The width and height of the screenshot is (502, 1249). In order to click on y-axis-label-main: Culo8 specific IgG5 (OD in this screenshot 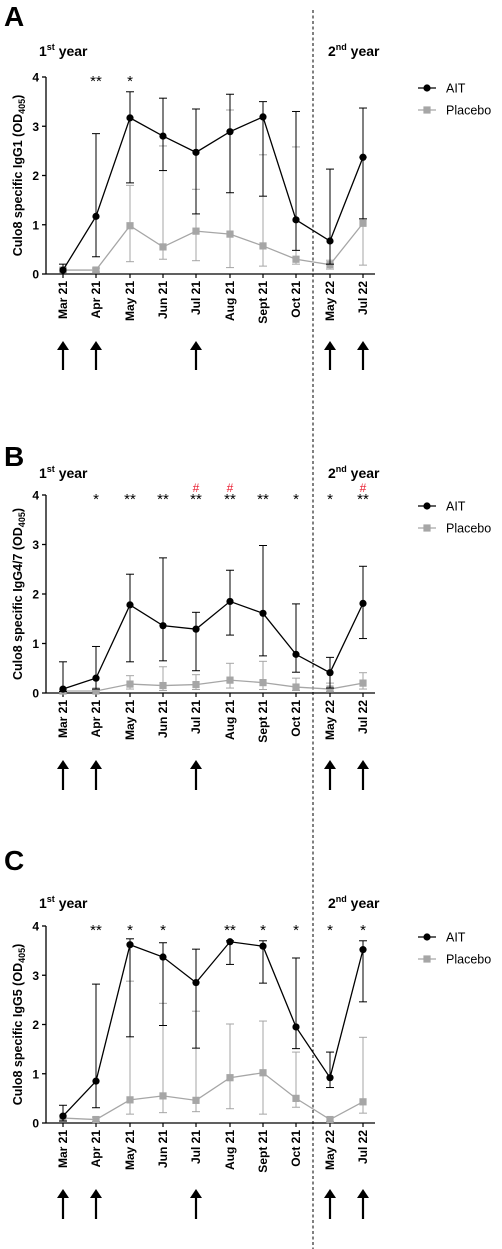, I will do `click(18, 1034)`.